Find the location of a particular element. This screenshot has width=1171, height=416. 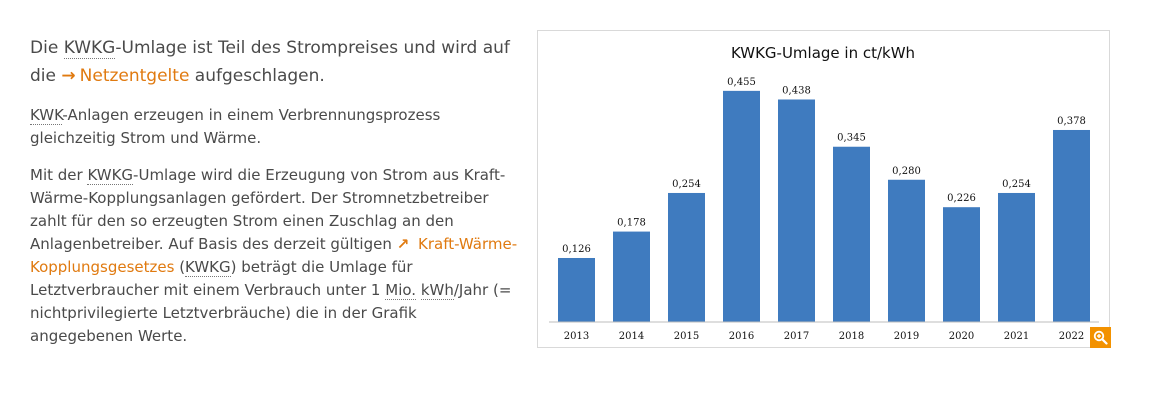

x-tick-label-2020: 2020 is located at coordinates (961, 336).